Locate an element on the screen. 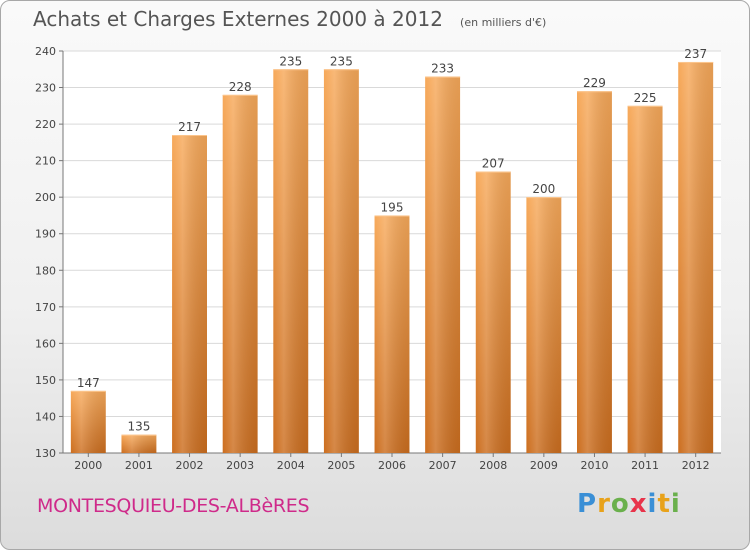  logo-letter: t is located at coordinates (664, 504).